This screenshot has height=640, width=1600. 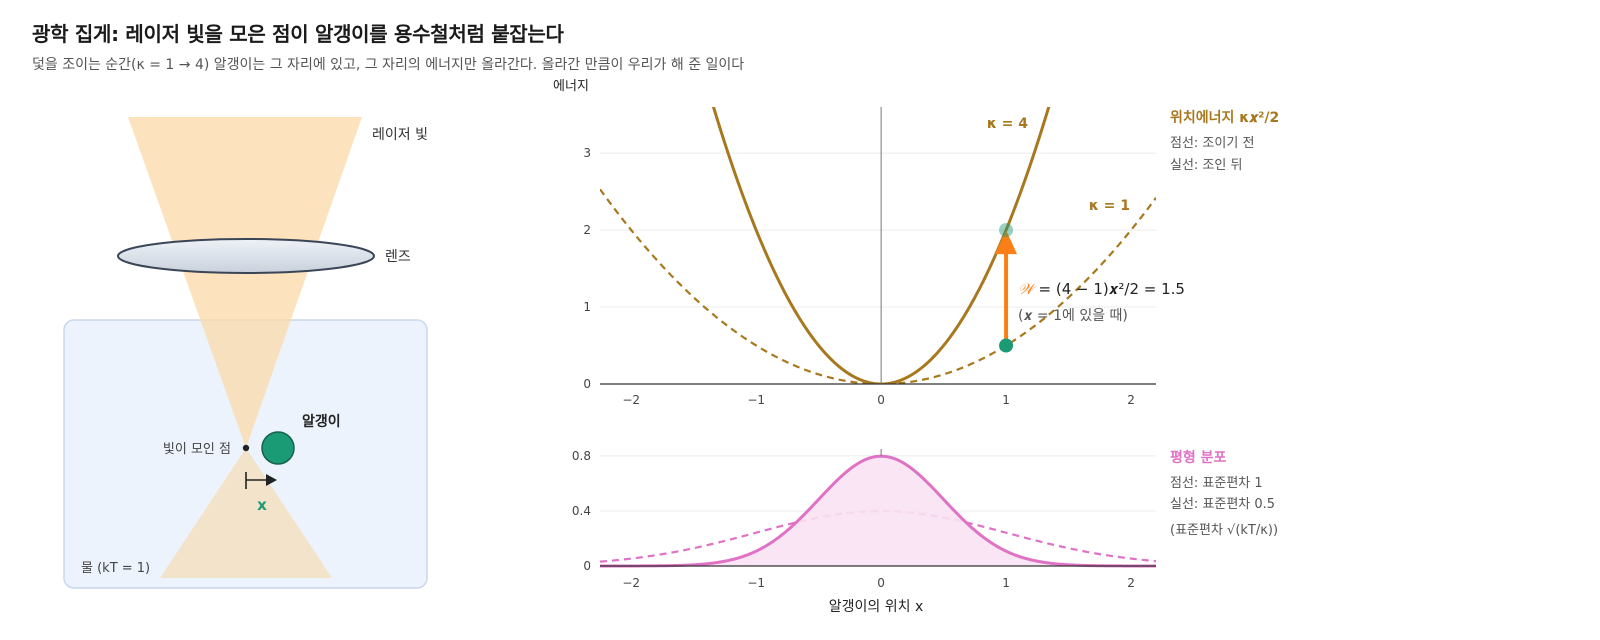 What do you see at coordinates (587, 384) in the screenshot?
I see `energy-y-tick: 0` at bounding box center [587, 384].